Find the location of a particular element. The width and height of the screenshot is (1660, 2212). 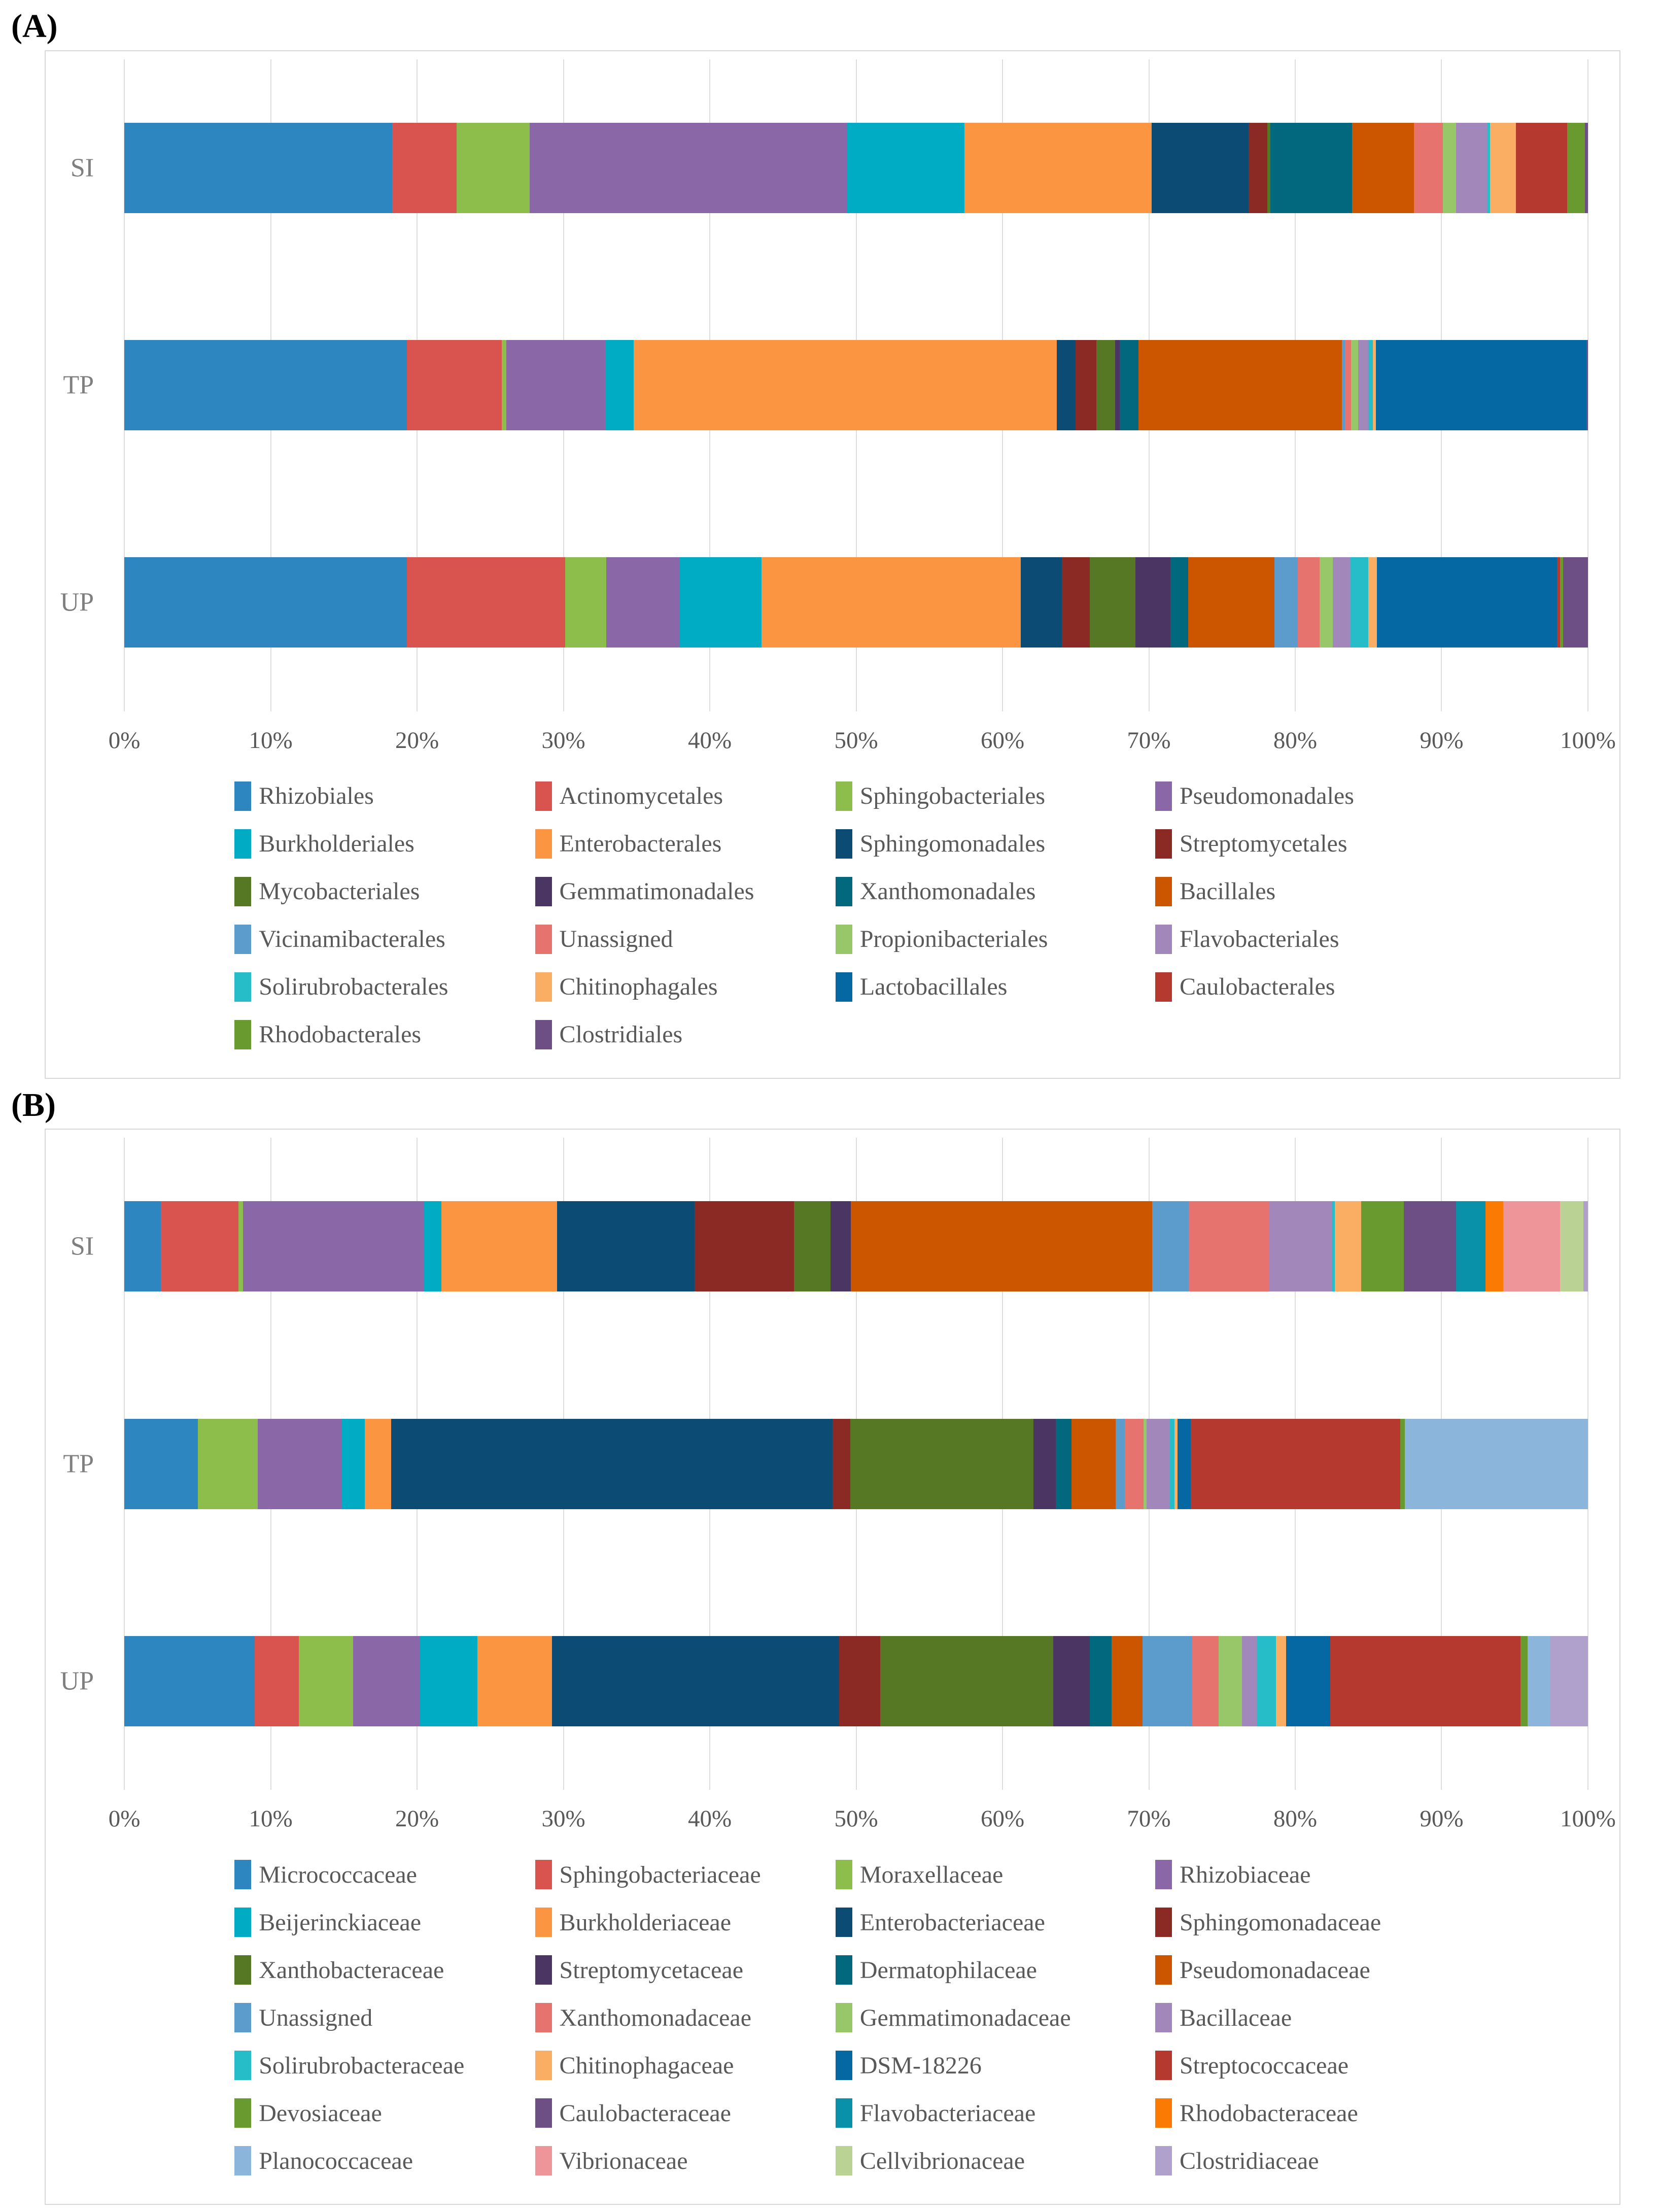

legend-item: DSM-18226 is located at coordinates (994, 2066).